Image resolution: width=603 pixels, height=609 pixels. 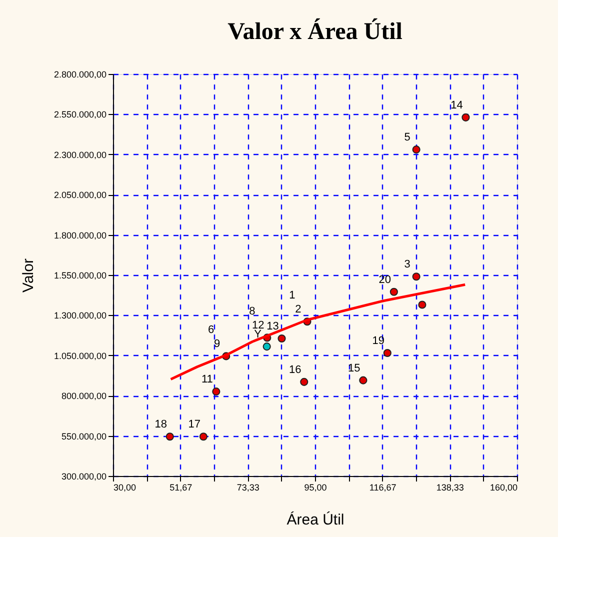 I want to click on chart-title: Valor x Área Útil, so click(x=315, y=31).